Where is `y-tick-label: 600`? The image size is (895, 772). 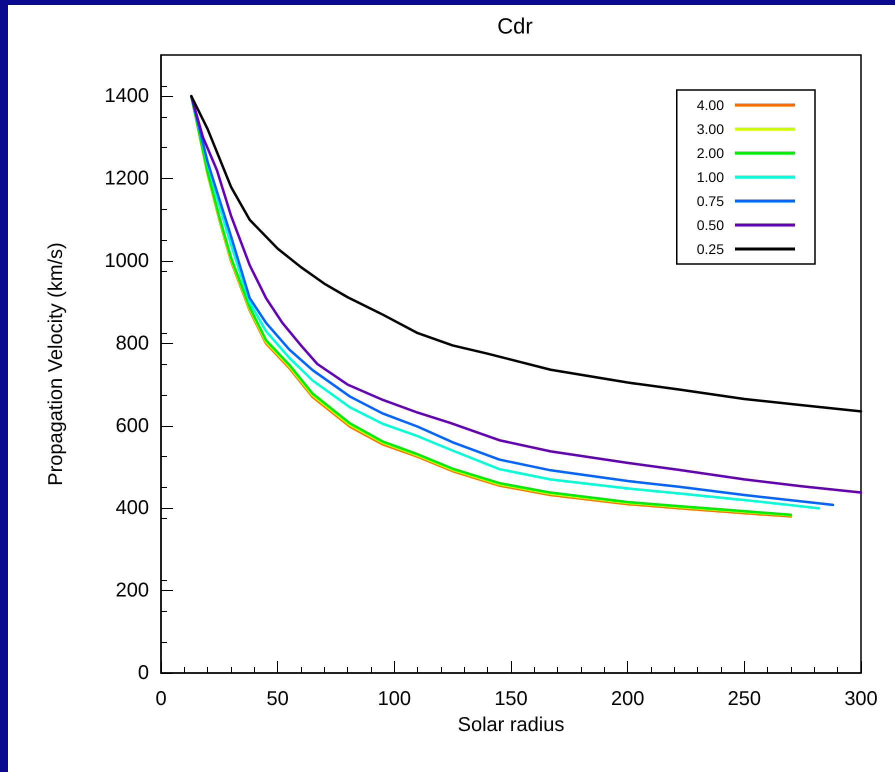 y-tick-label: 600 is located at coordinates (132, 425).